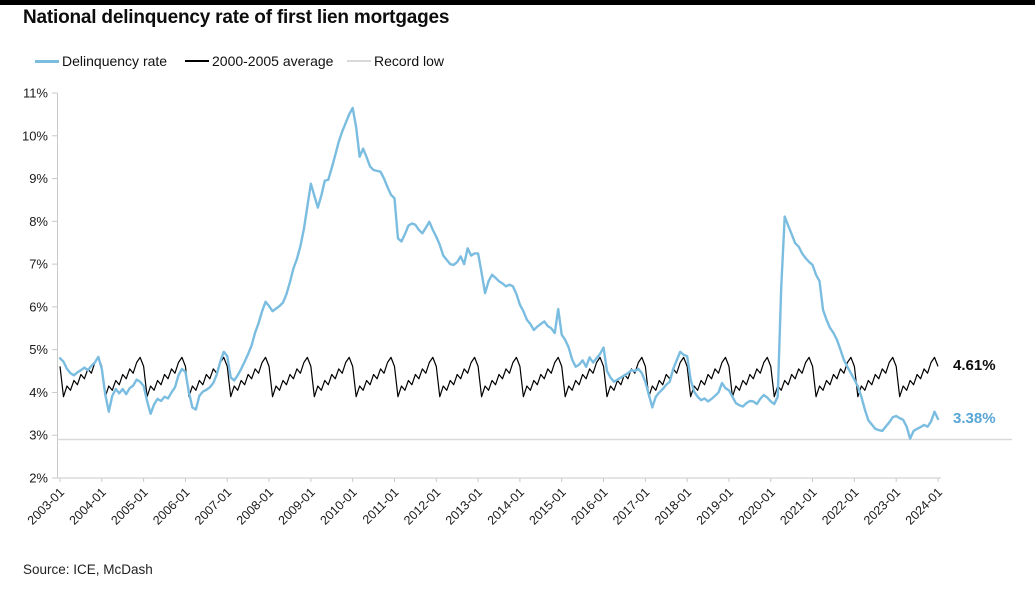  Describe the element at coordinates (673, 506) in the screenshot. I see `x-tick-label: 2018-01` at that location.